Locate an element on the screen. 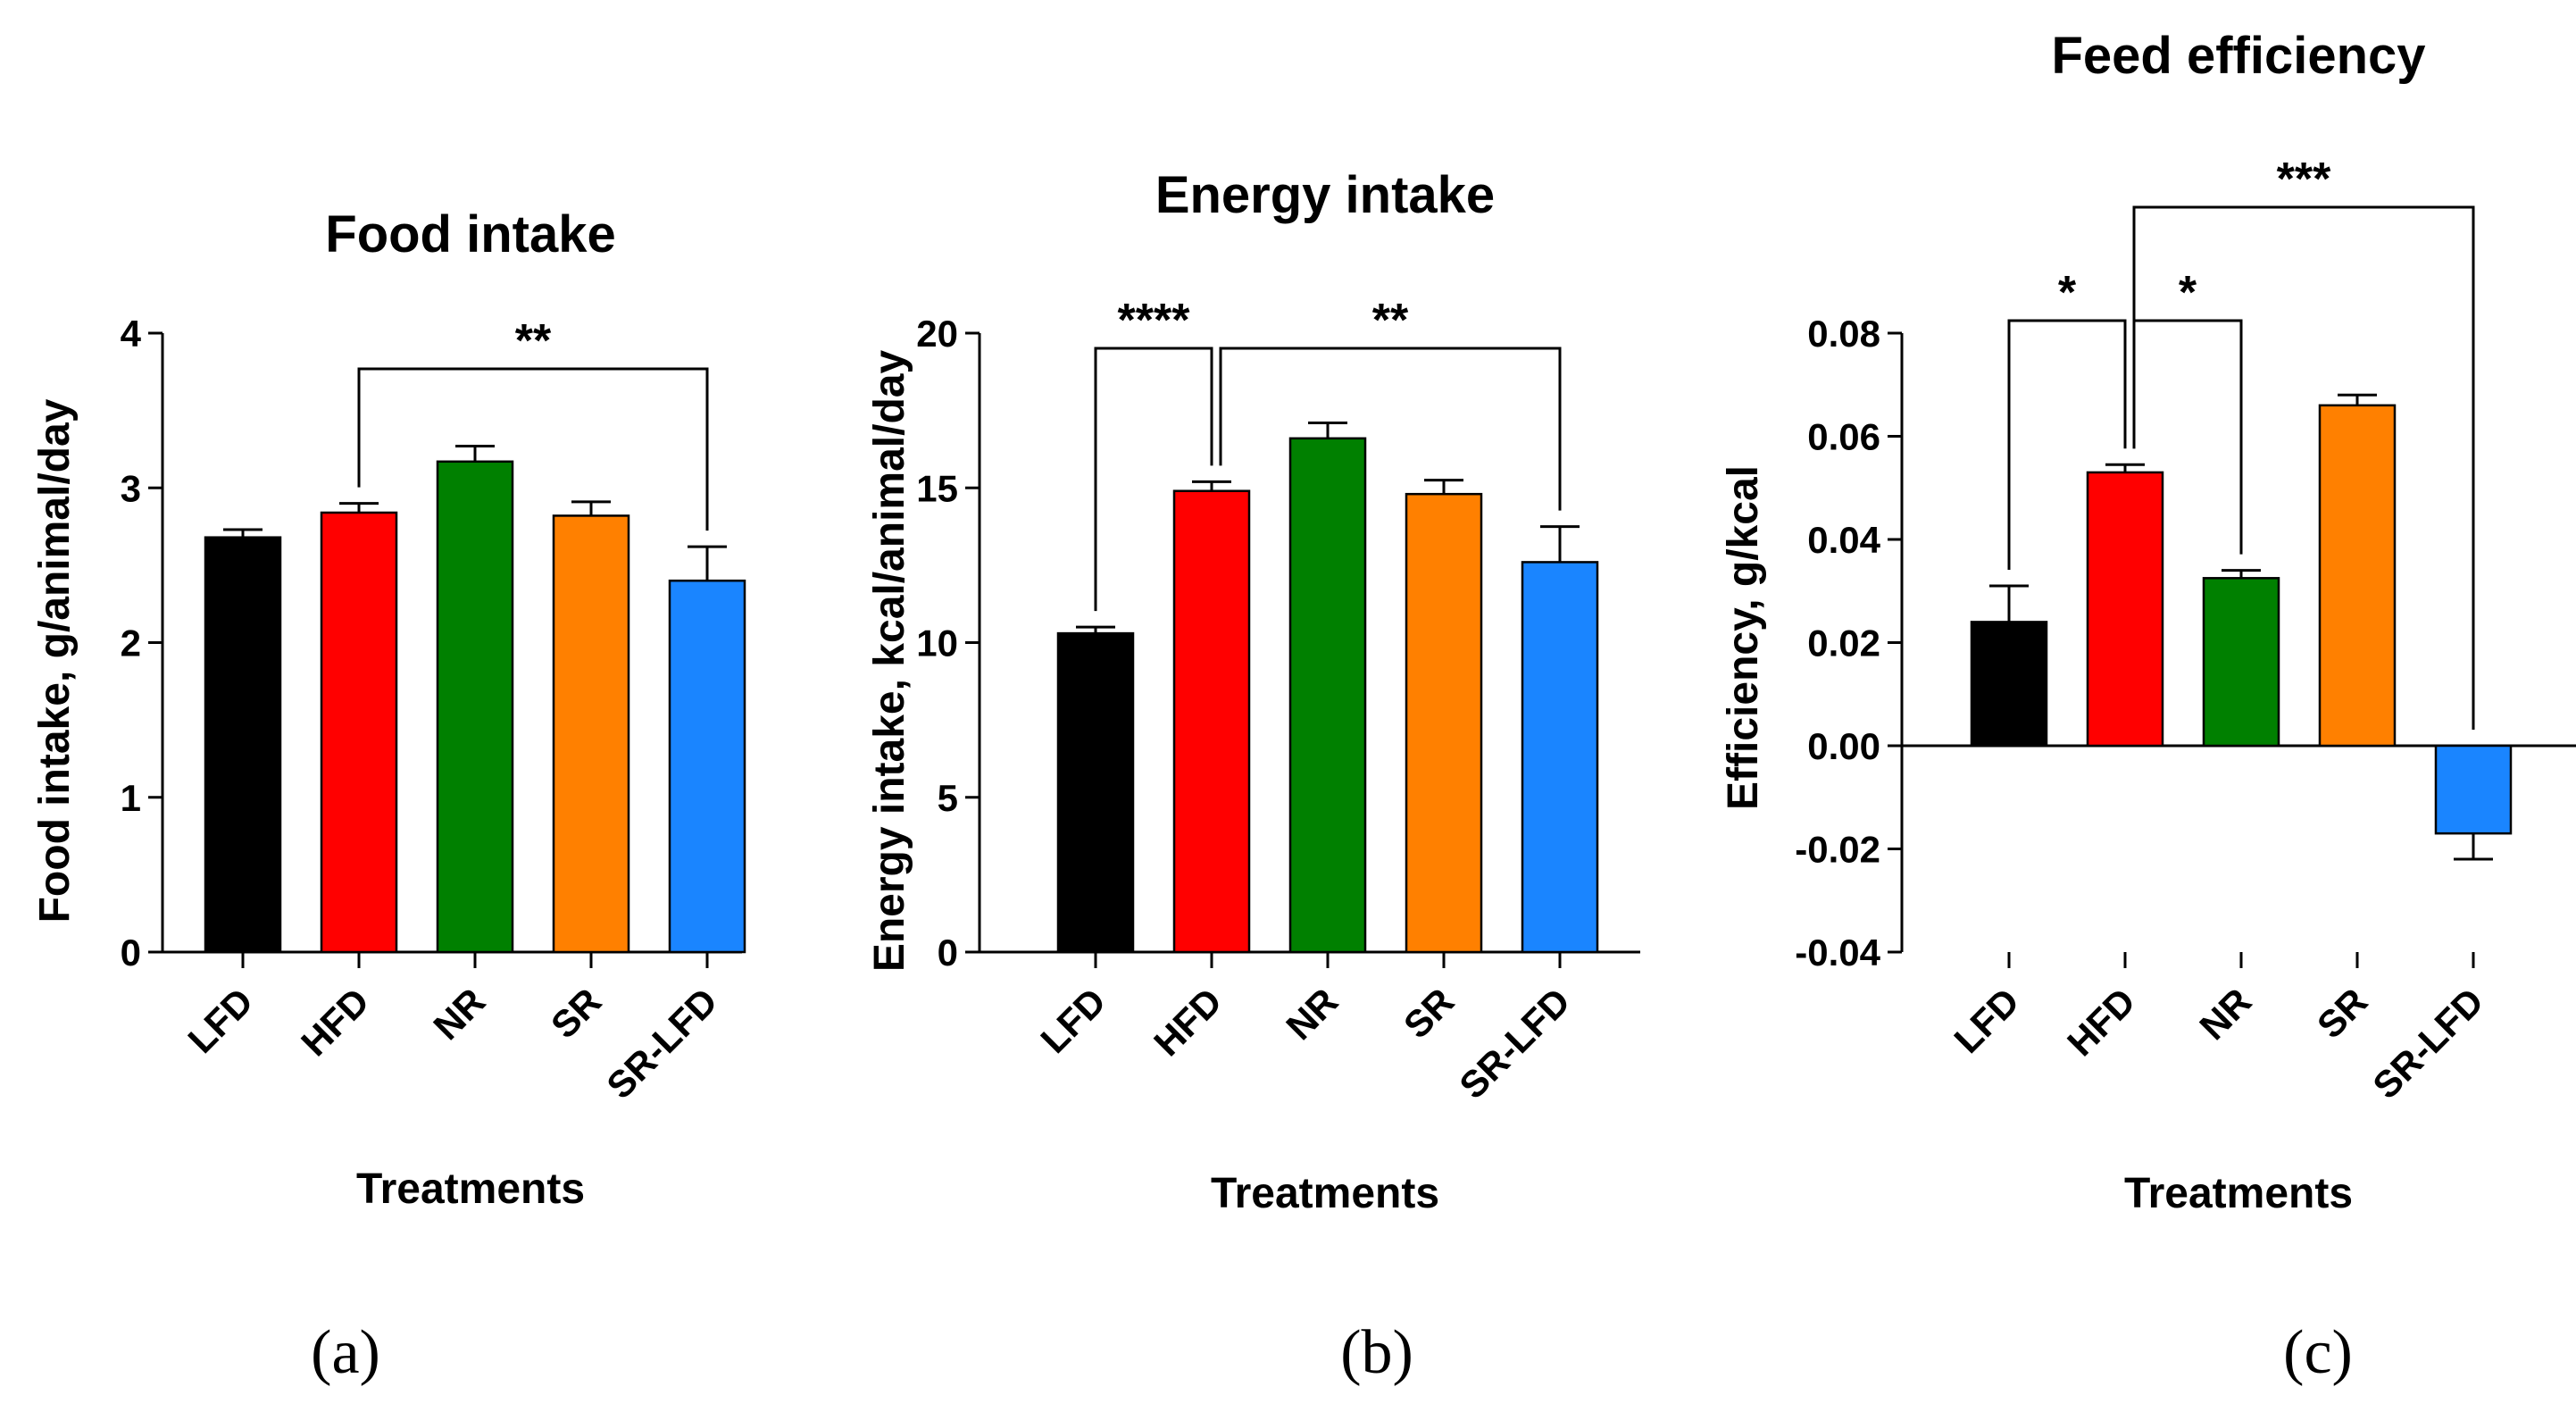 The width and height of the screenshot is (2576, 1412). panel-a-label: (a) is located at coordinates (345, 1352).